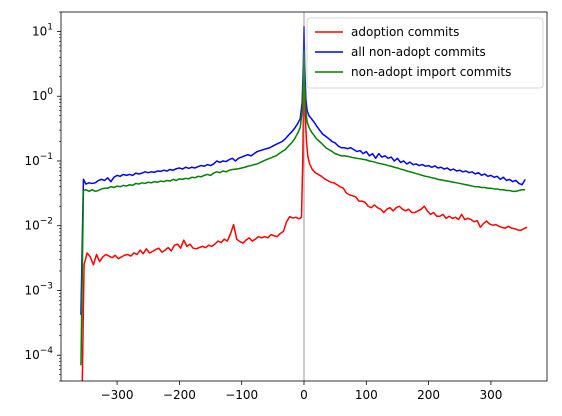 This screenshot has width=562, height=416. What do you see at coordinates (241, 395) in the screenshot?
I see `x-tick-label-3: −100` at bounding box center [241, 395].